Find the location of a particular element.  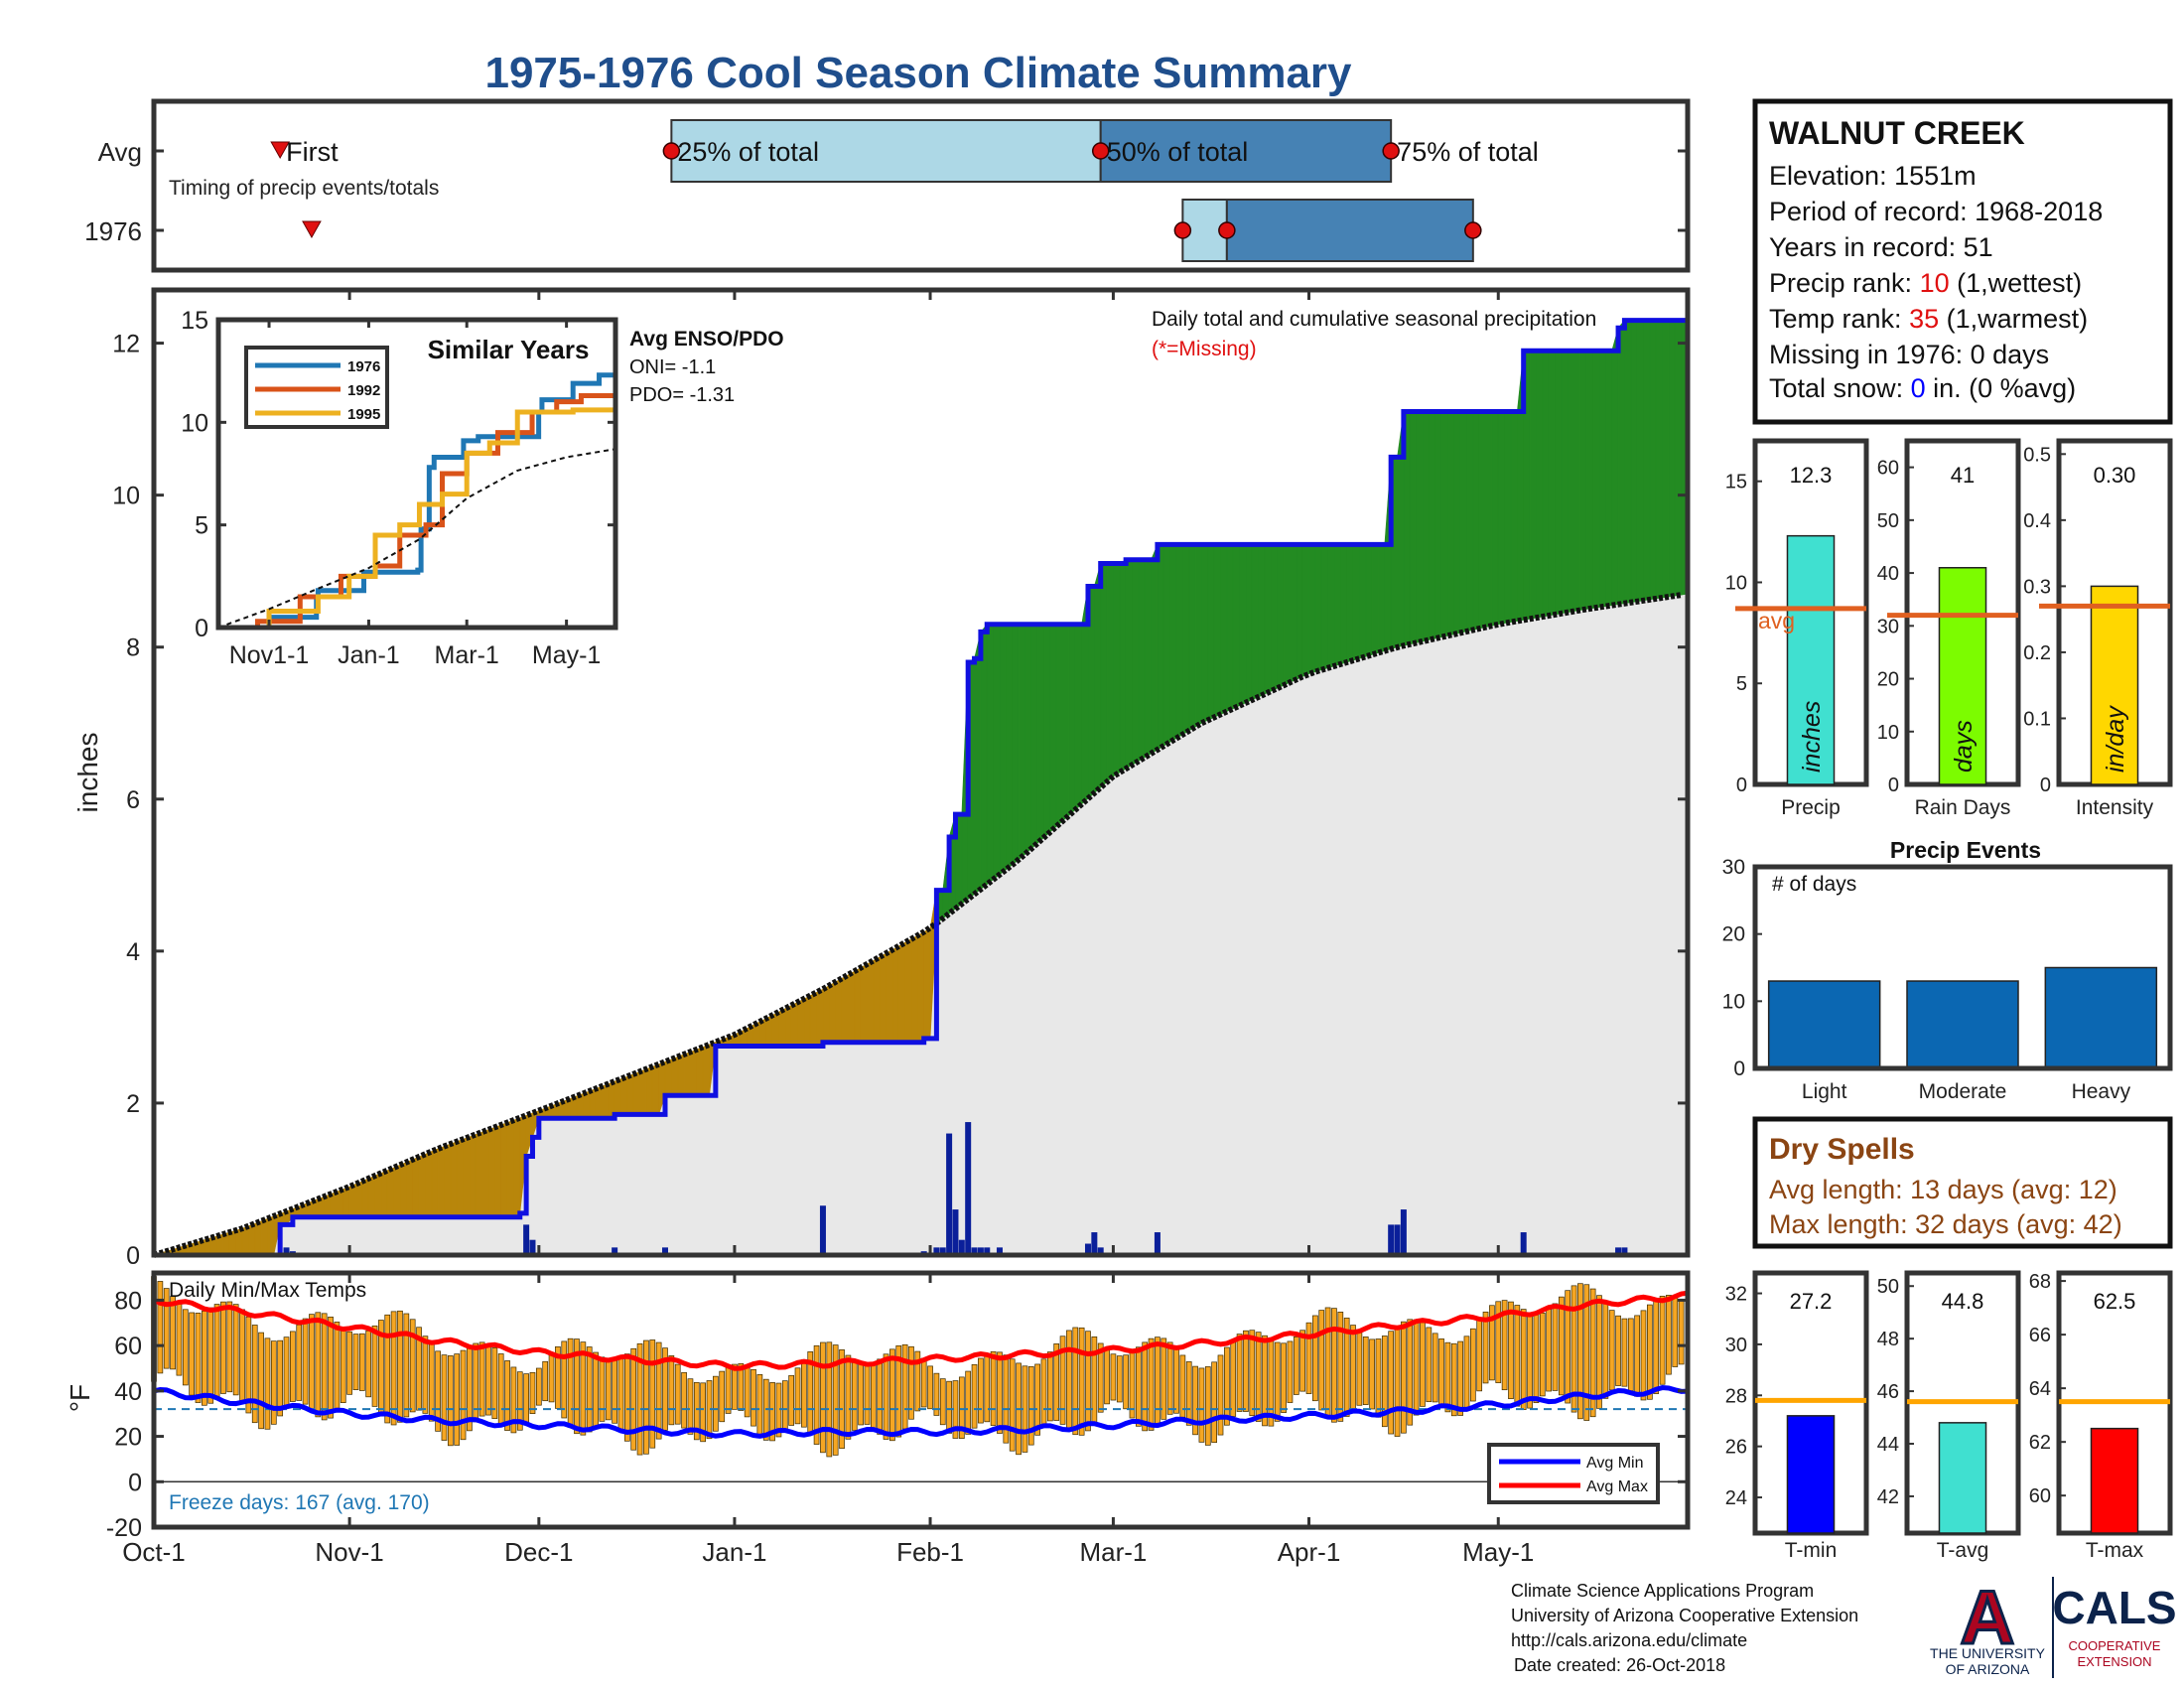

month-tick-label: Dec-1 is located at coordinates (538, 1552).